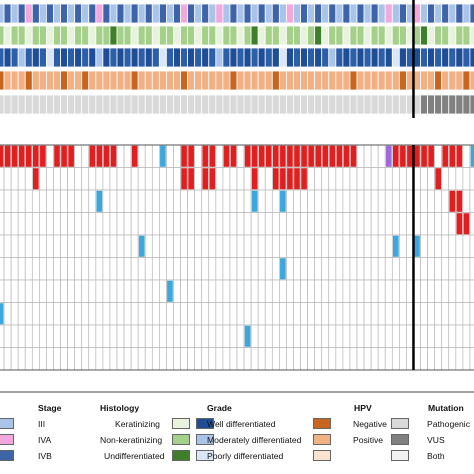 This screenshot has width=474, height=474. What do you see at coordinates (283, 336) in the screenshot?
I see `gene-cell-r8-c40` at bounding box center [283, 336].